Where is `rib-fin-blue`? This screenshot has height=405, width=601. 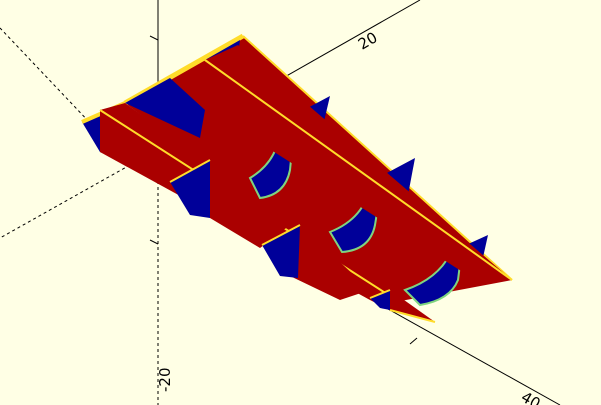
rib-fin-blue is located at coordinates (165, 108).